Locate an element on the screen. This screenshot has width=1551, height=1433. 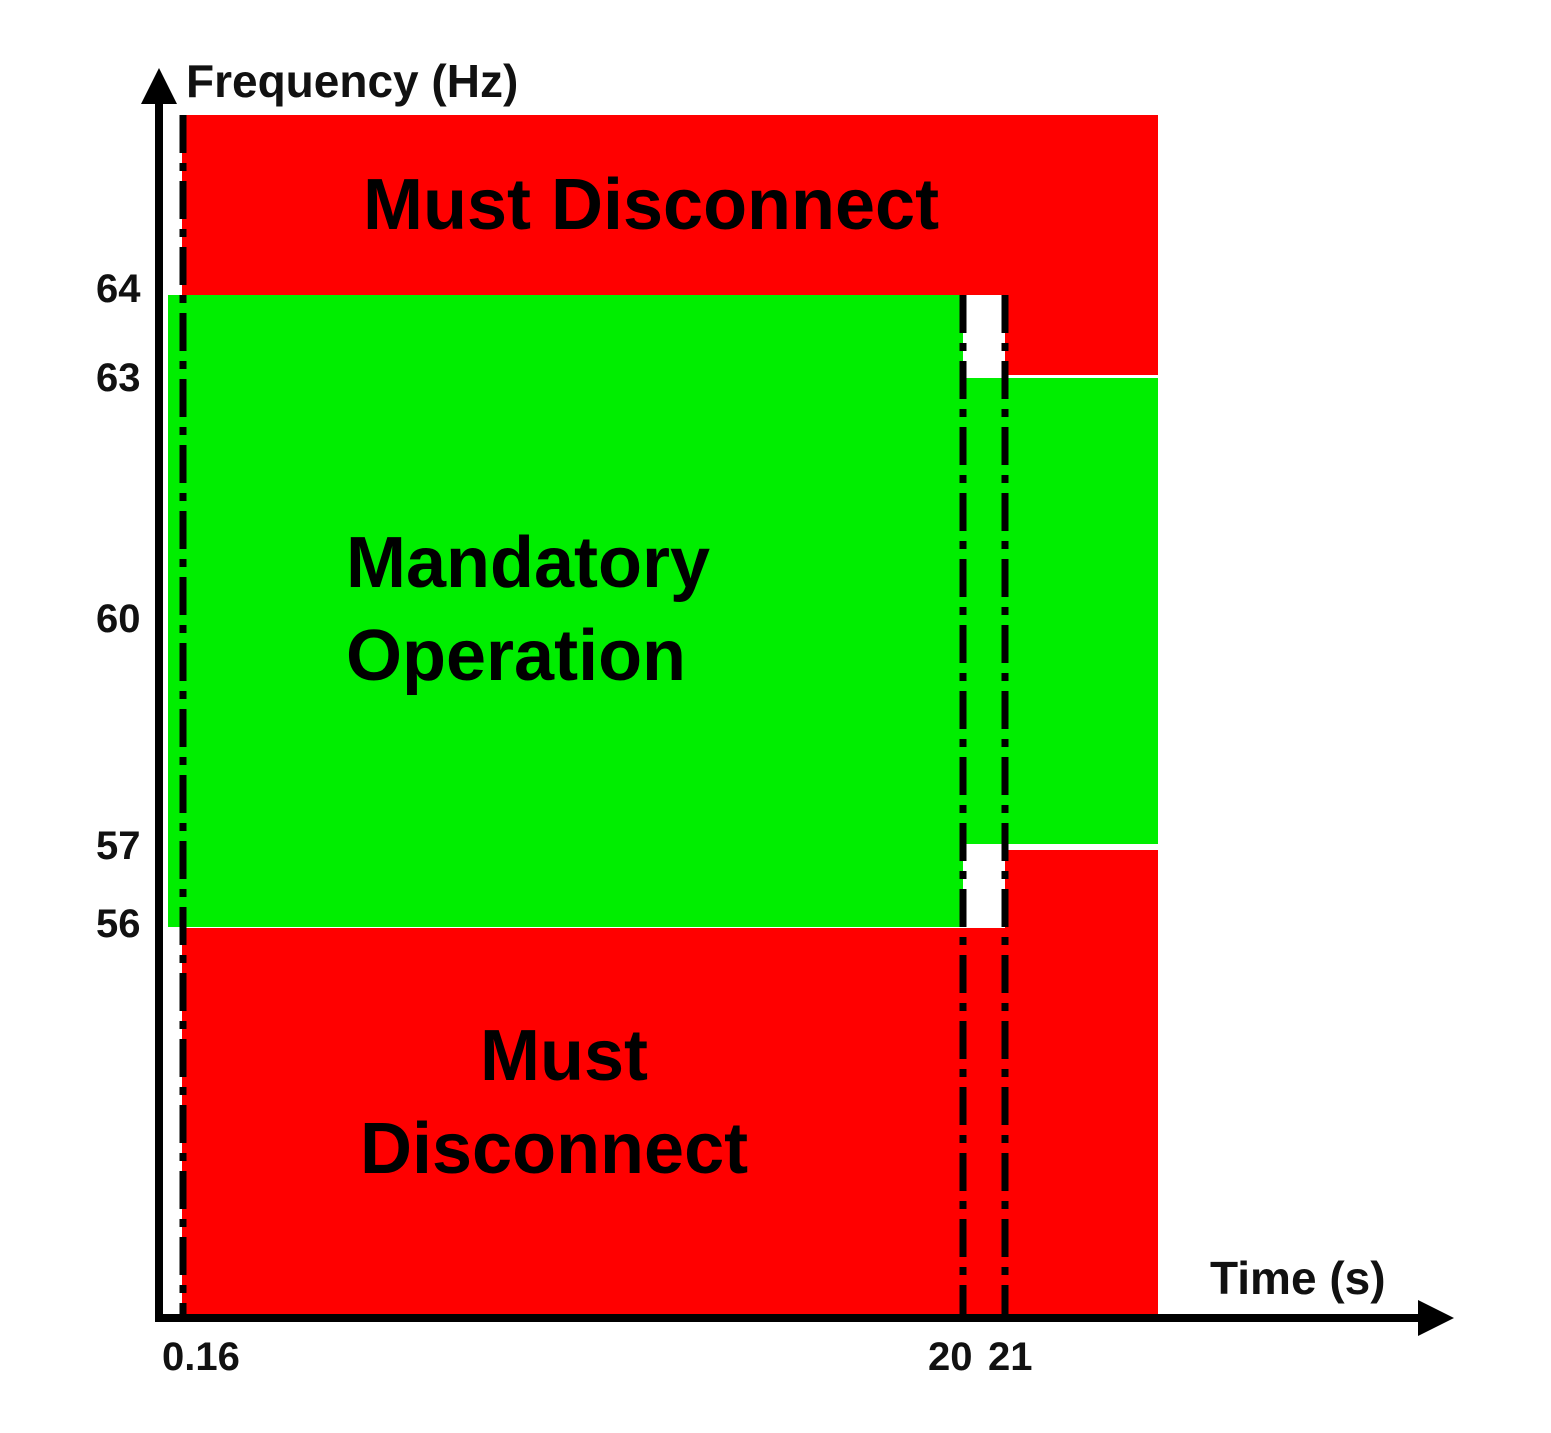
mandatory-operation-extension is located at coordinates (1060, 611).